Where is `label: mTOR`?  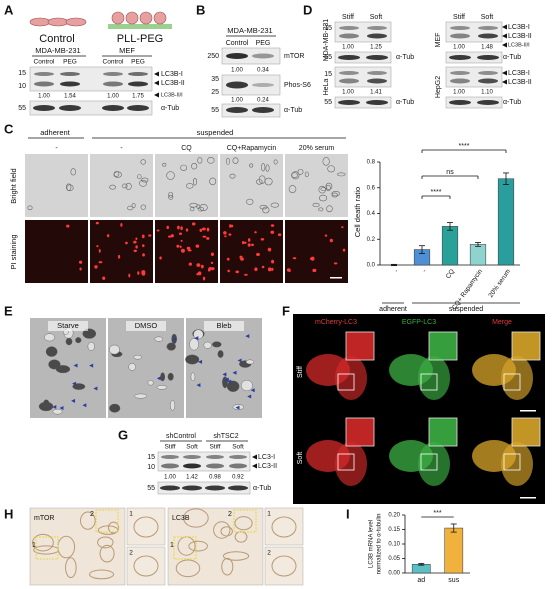
label: mTOR is located at coordinates (44, 518).